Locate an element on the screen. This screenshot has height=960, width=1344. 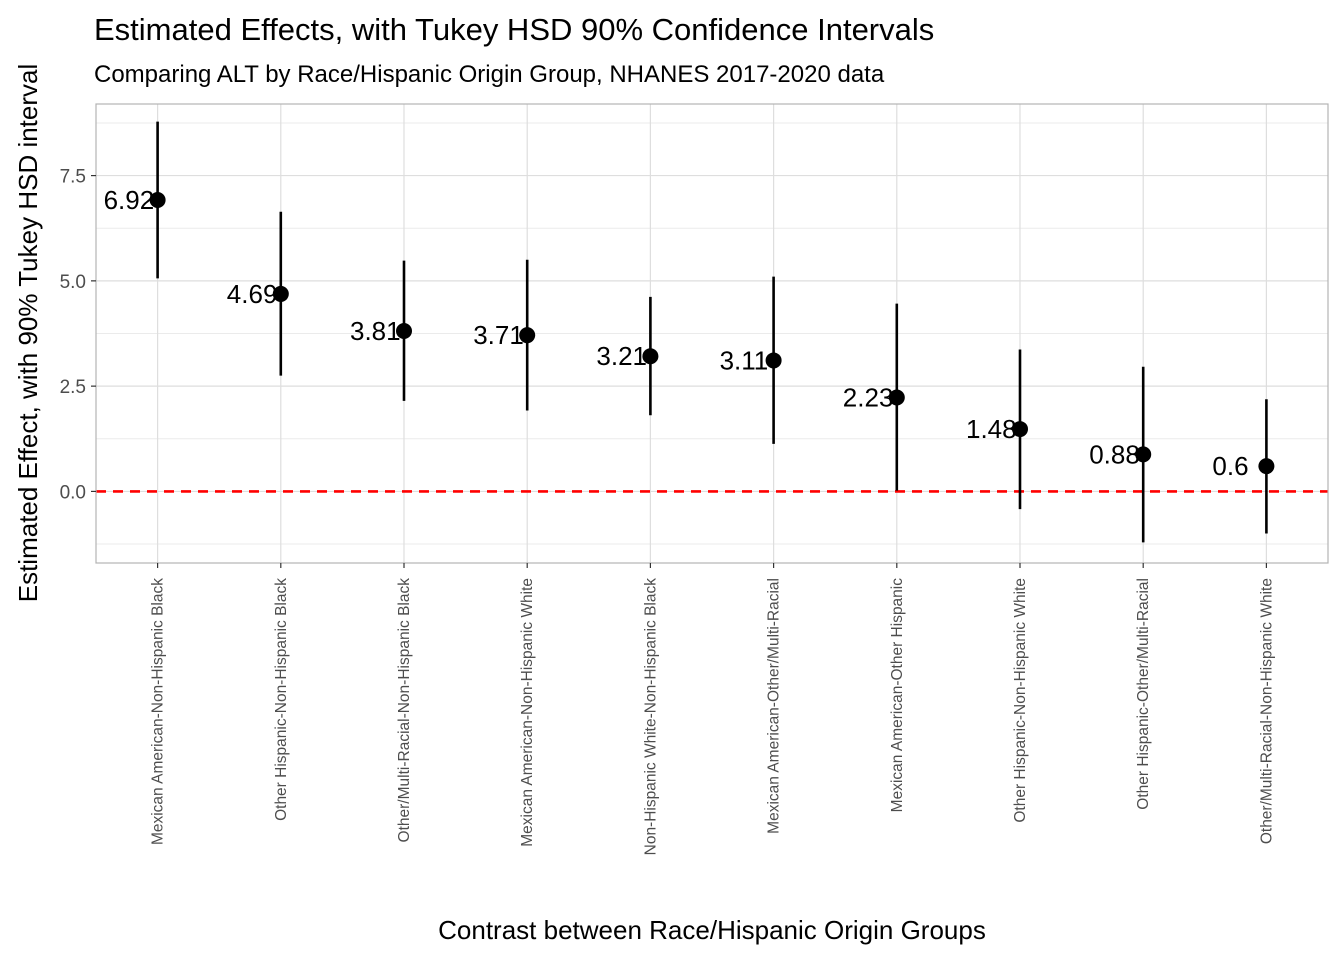
point-label: 0.6 is located at coordinates (1230, 466).